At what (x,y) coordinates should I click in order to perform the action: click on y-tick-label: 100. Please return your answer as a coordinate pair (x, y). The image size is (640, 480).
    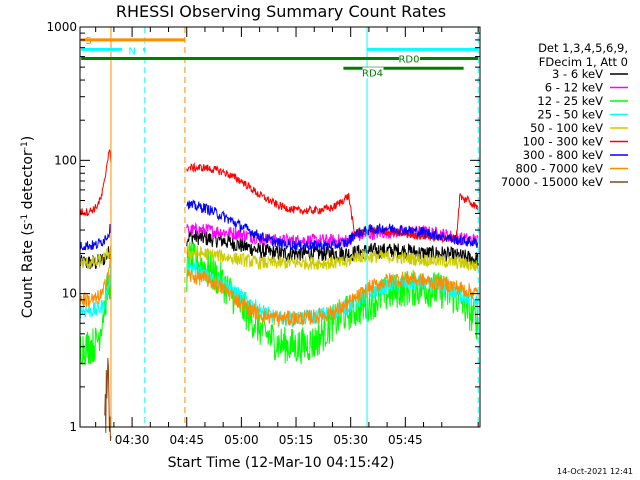
    Looking at the image, I should click on (65, 160).